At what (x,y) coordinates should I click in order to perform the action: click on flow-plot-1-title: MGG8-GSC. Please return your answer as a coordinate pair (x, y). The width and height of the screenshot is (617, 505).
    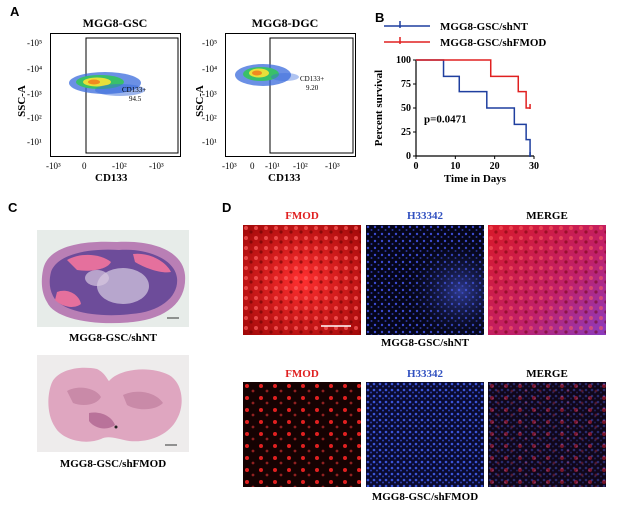
    Looking at the image, I should click on (115, 23).